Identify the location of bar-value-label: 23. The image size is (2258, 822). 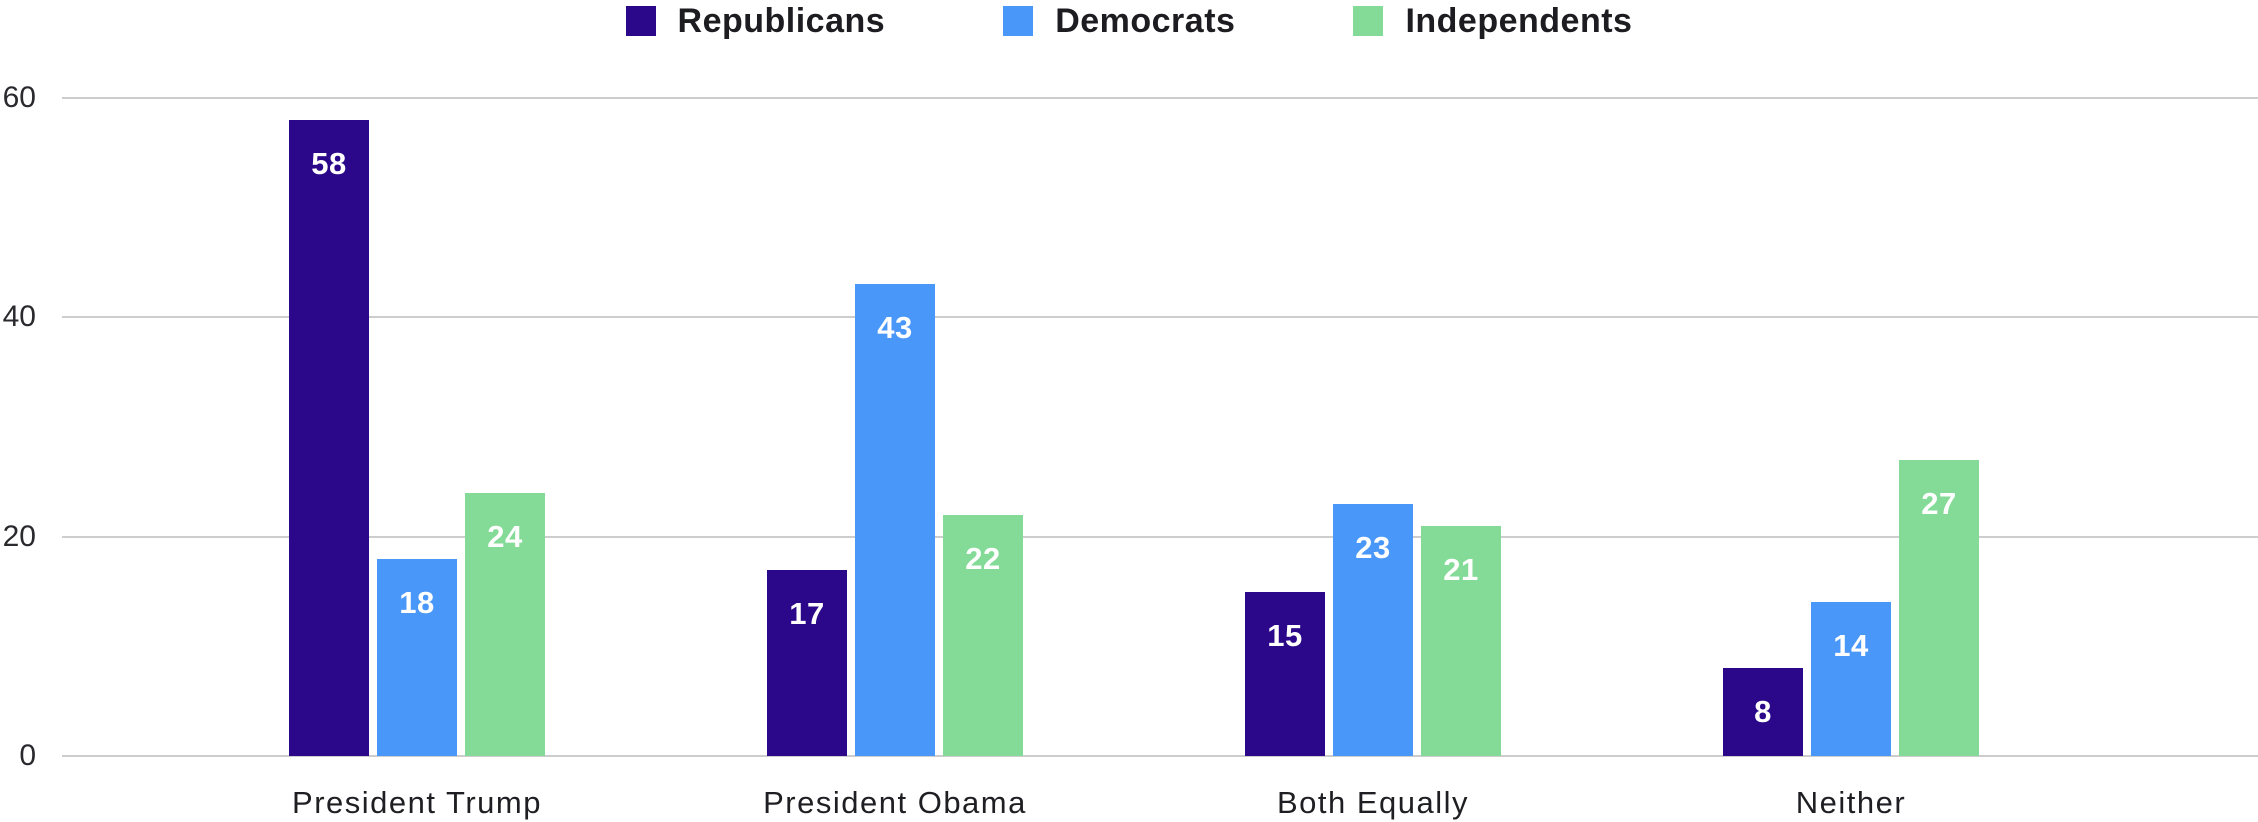
(1373, 547).